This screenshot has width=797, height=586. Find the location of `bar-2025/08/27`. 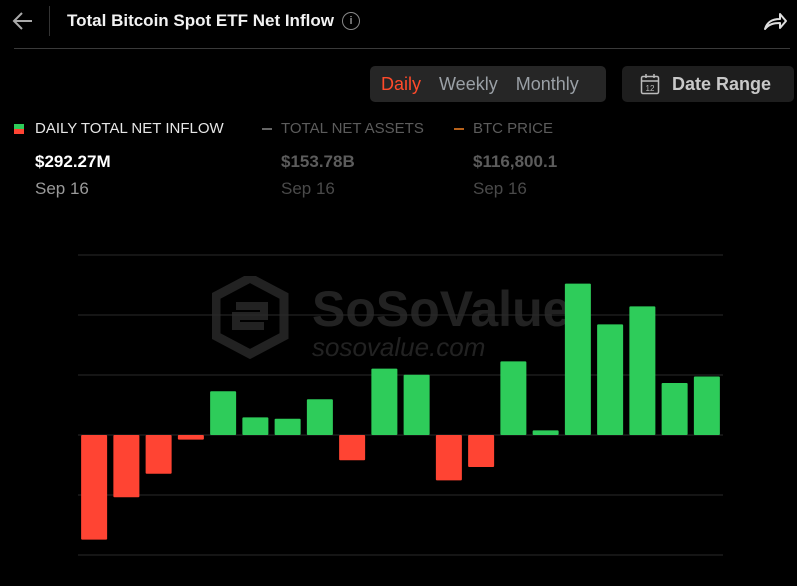

bar-2025/08/27 is located at coordinates (287, 426).